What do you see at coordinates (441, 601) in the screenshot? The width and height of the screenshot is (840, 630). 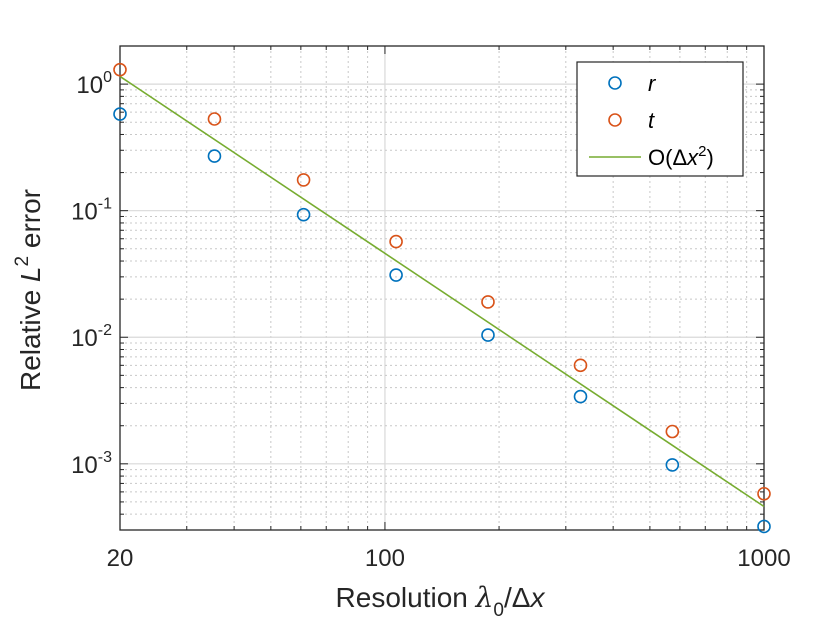 I see `x-axis-label: Resolution λ0/Δx` at bounding box center [441, 601].